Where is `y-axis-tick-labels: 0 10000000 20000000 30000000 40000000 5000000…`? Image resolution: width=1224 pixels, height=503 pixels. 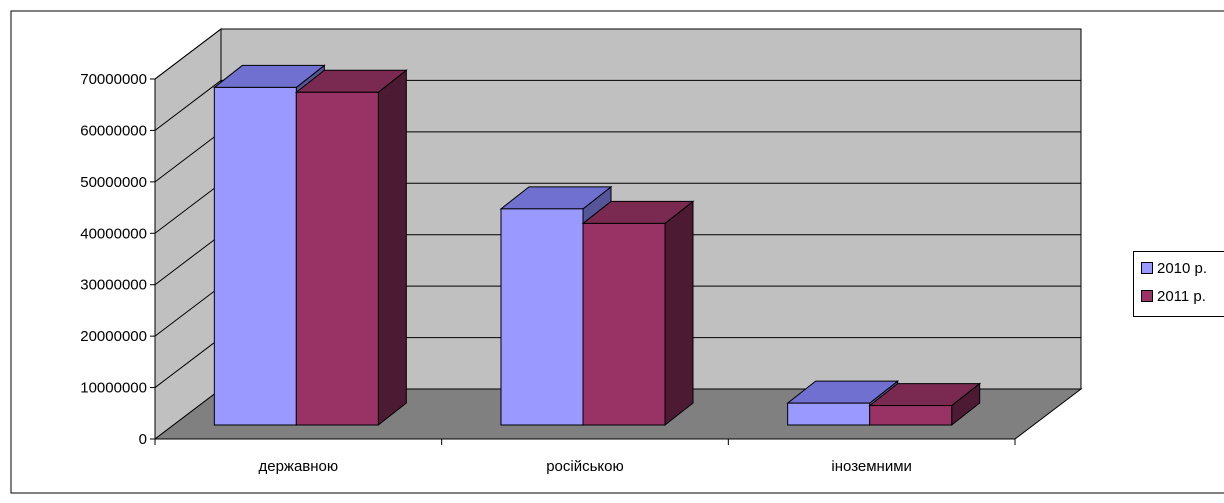 y-axis-tick-labels: 0 10000000 20000000 30000000 40000000 5000000… is located at coordinates (113, 259).